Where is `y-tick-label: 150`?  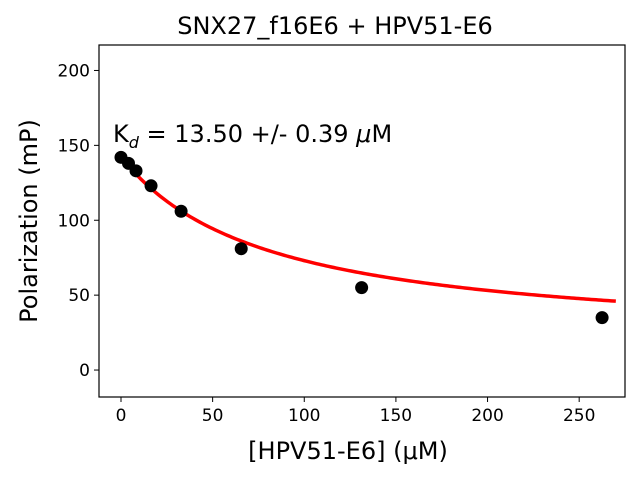
y-tick-label: 150 is located at coordinates (74, 146).